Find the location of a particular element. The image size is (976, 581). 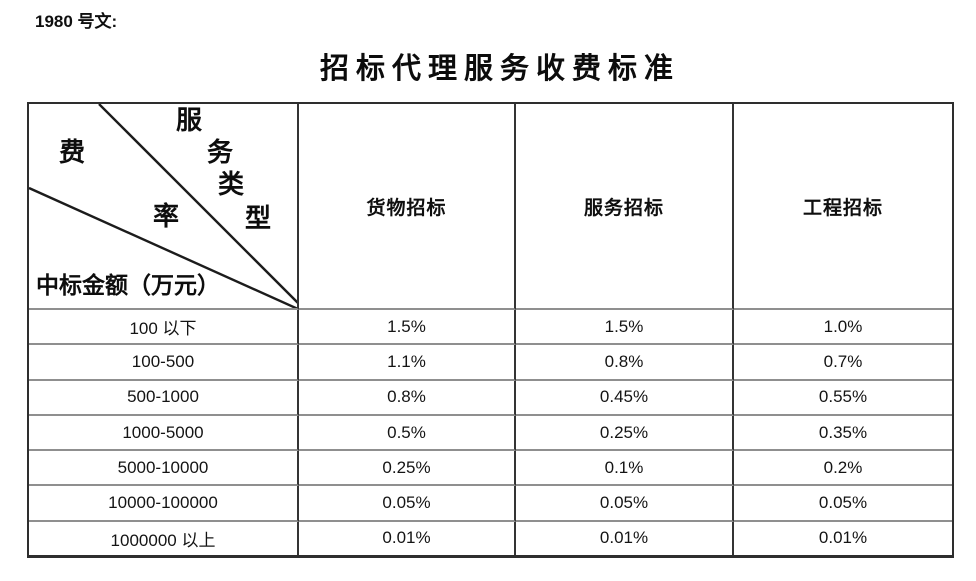

diagonal-header-cell: 费 率 服 务 类 型 中标金额（万元） is located at coordinates (164, 207).